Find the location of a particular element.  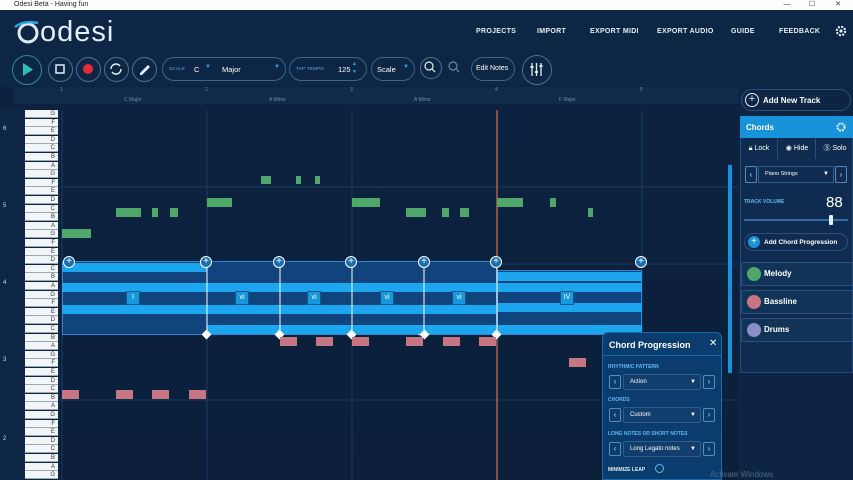

chords-track-header: Chords is located at coordinates (796, 127).